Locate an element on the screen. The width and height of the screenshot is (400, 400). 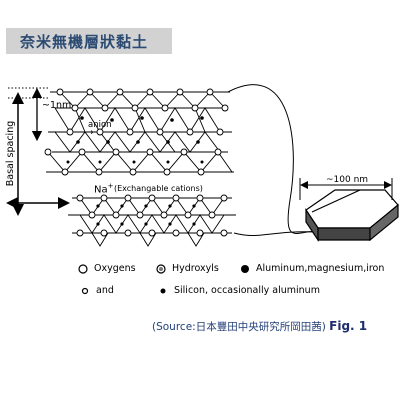
connector-curve-lower is located at coordinates (276, 233).